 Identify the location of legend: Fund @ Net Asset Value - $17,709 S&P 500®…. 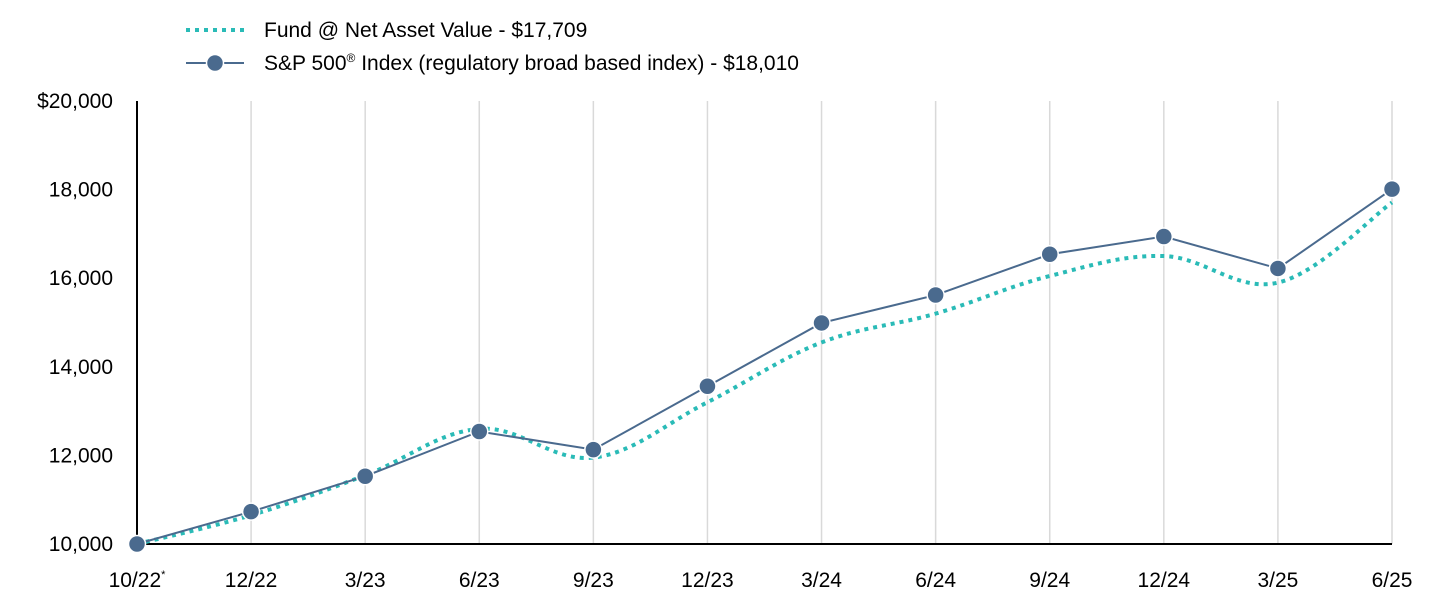
(492, 47).